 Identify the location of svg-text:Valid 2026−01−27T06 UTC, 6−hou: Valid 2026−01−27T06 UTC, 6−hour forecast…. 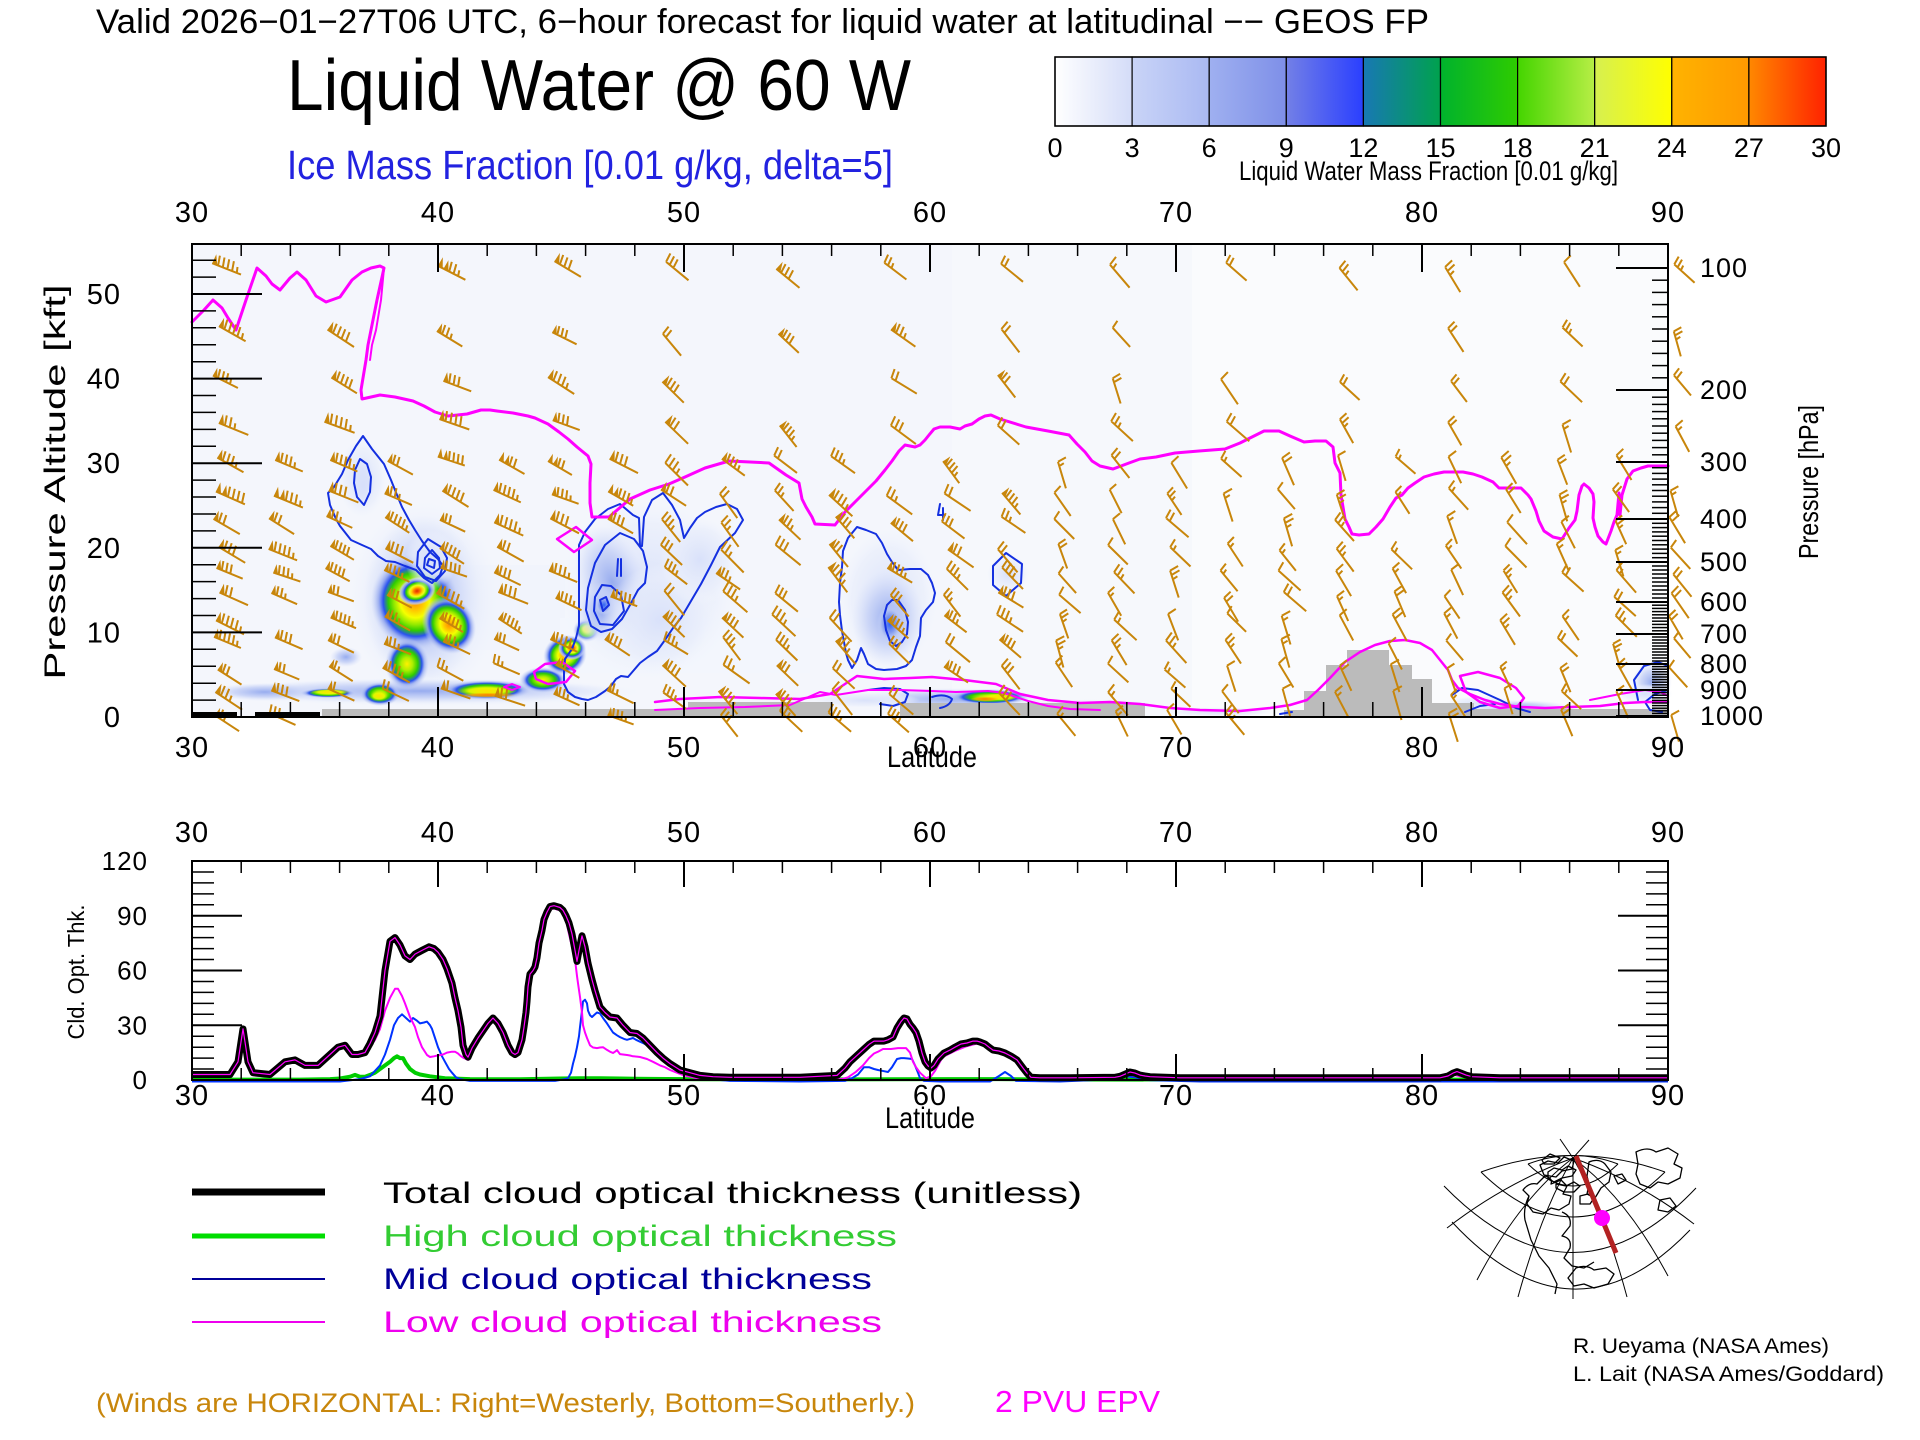
(762, 22).